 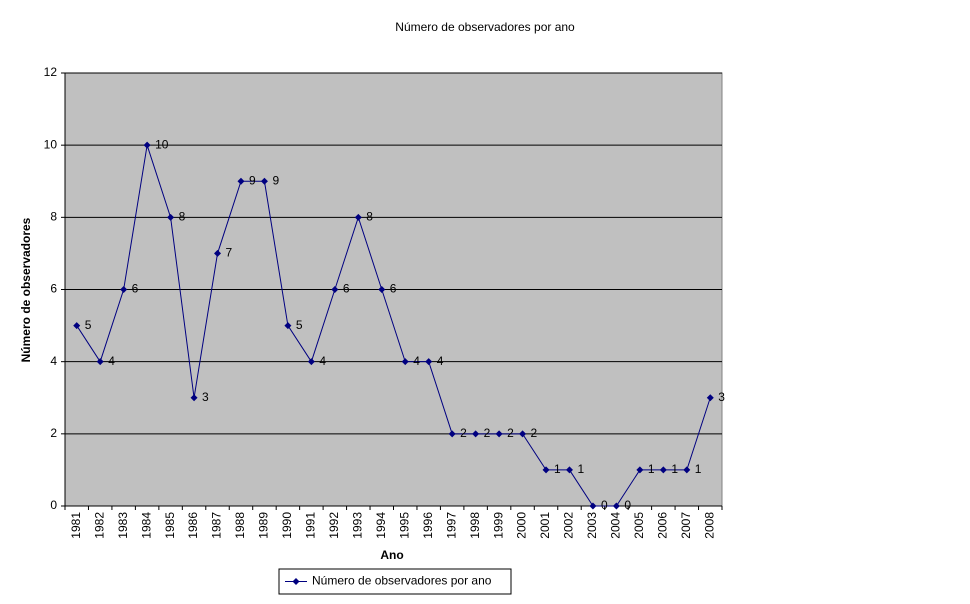 What do you see at coordinates (391, 555) in the screenshot?
I see `x-axis-label: Ano` at bounding box center [391, 555].